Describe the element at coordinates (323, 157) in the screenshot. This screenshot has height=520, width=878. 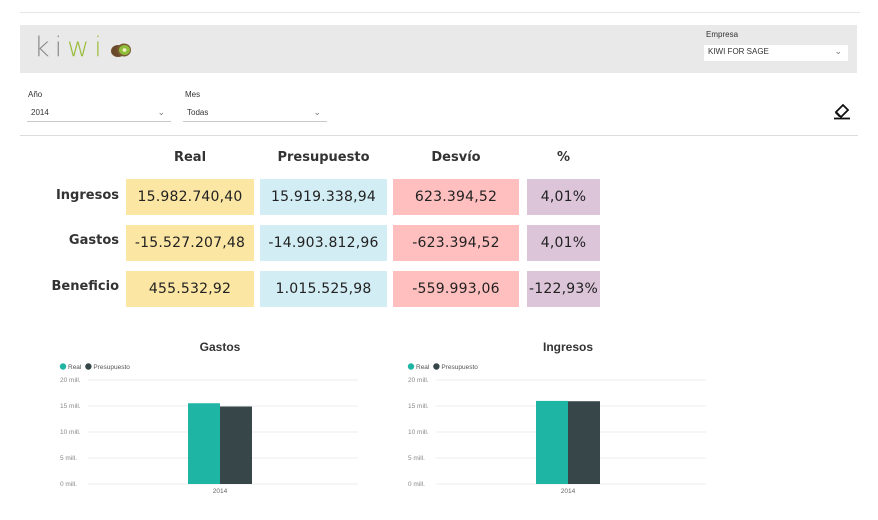
I see `col-header-presupuesto: Presupuesto` at that location.